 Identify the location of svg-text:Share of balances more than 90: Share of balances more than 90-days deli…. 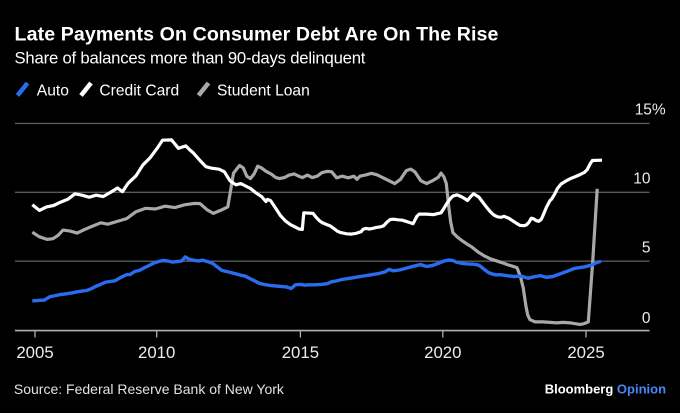
(190, 58).